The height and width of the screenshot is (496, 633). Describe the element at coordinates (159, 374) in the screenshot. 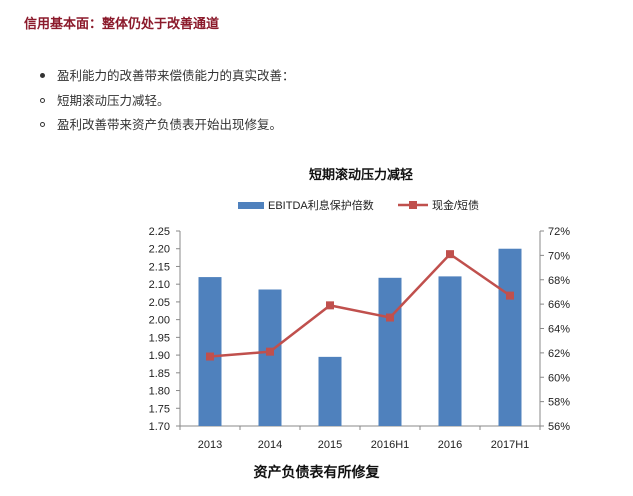

I see `left-tick-label: 1.85` at that location.